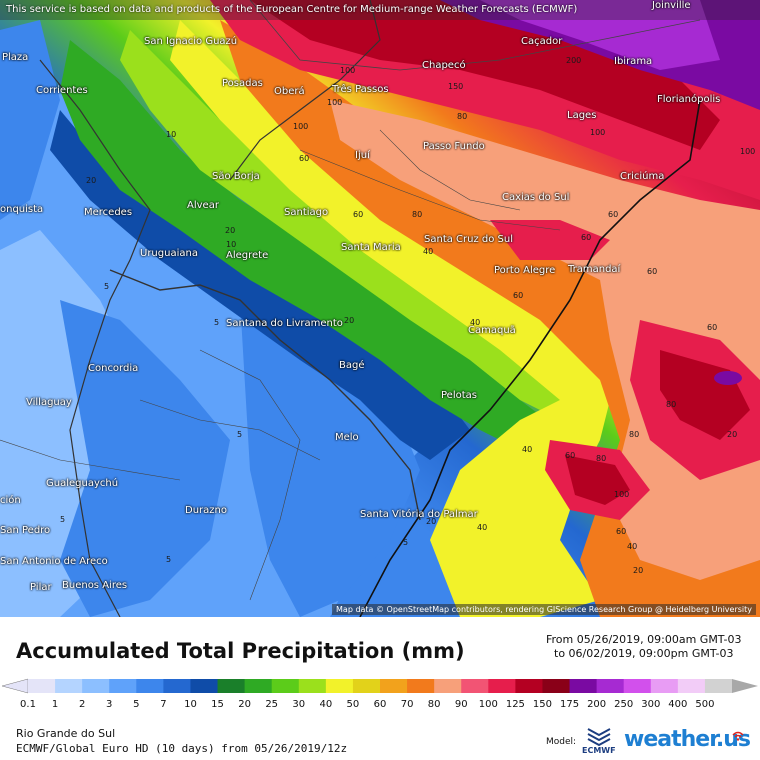 The width and height of the screenshot is (760, 760). I want to click on city-label: Lages, so click(582, 115).